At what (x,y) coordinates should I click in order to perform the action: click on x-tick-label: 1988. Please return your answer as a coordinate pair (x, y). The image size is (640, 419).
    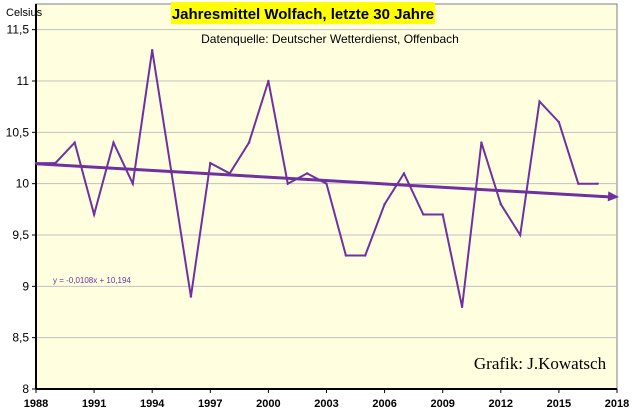
    Looking at the image, I should click on (36, 404).